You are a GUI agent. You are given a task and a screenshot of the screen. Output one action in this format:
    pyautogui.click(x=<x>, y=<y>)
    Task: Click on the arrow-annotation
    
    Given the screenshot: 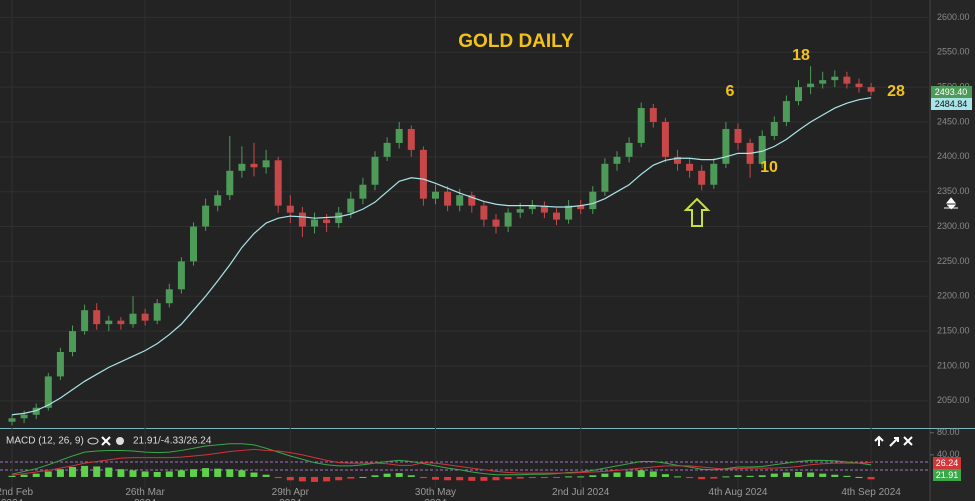 What is the action you would take?
    pyautogui.click(x=697, y=212)
    